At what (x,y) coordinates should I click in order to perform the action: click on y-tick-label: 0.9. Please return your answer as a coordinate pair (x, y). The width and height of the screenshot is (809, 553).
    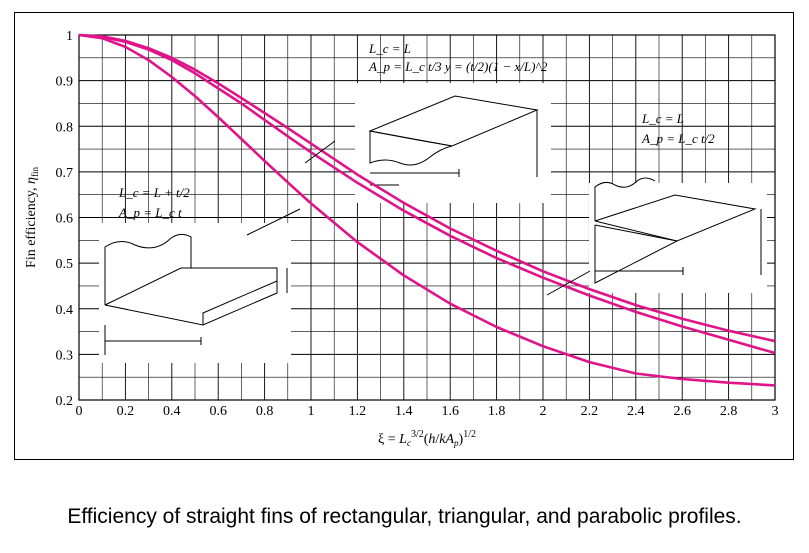
    Looking at the image, I should click on (65, 82).